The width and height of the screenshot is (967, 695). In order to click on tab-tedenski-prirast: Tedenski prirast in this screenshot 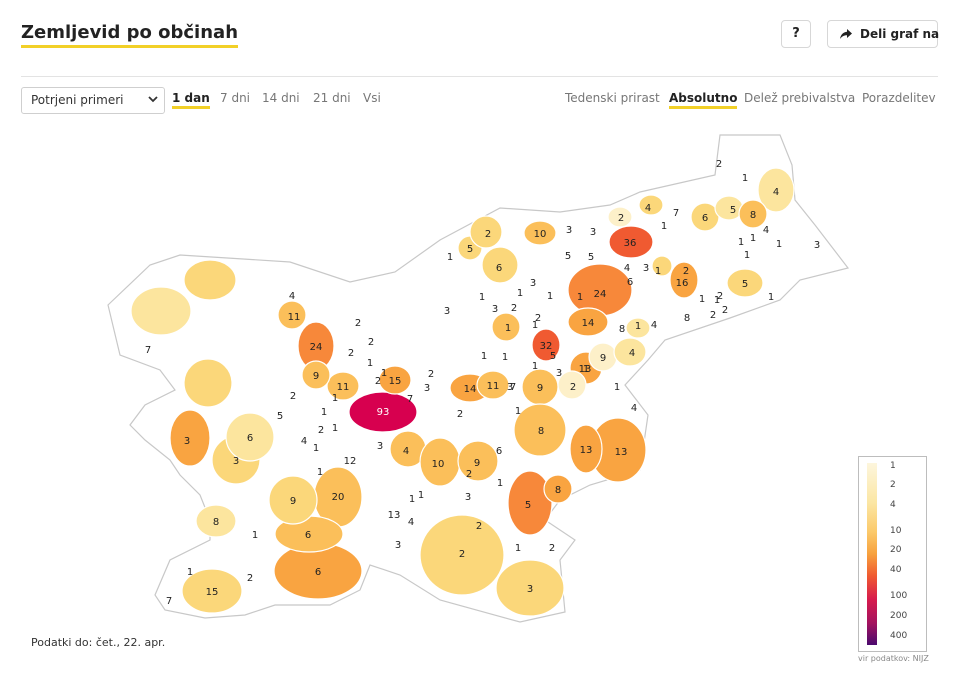, I will do `click(612, 98)`.